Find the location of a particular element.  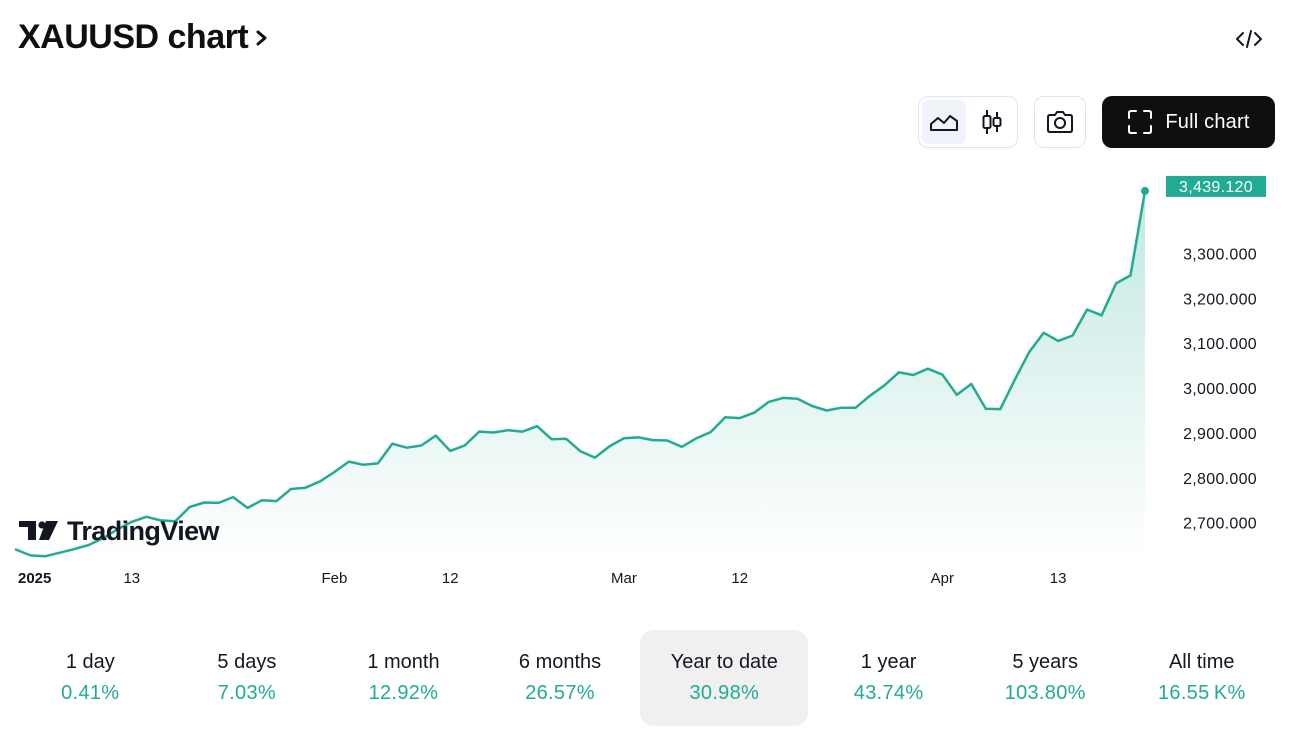

x-tick-label: Apr is located at coordinates (942, 578).